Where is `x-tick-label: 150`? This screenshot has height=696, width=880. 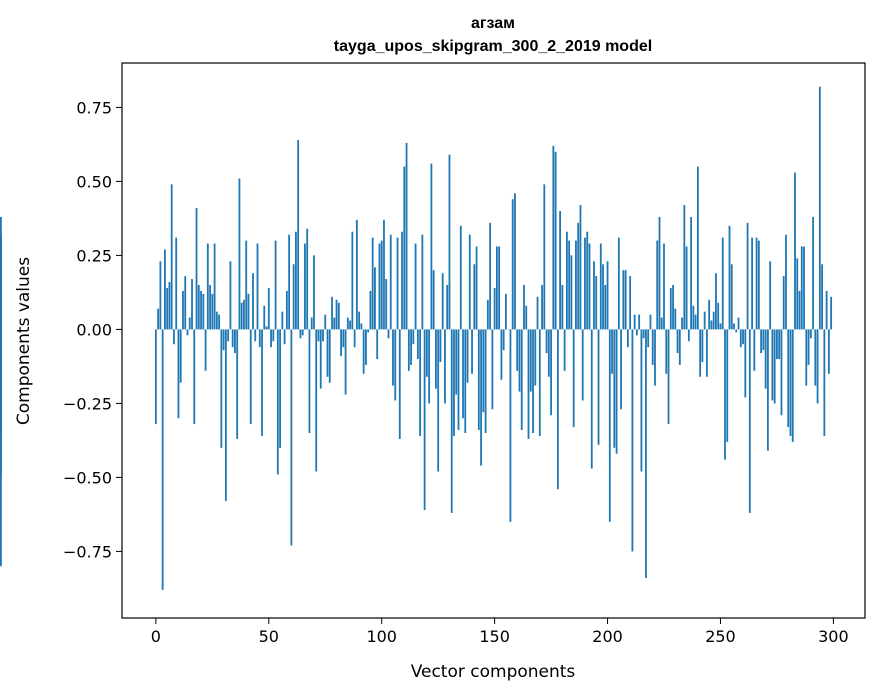 x-tick-label: 150 is located at coordinates (494, 636).